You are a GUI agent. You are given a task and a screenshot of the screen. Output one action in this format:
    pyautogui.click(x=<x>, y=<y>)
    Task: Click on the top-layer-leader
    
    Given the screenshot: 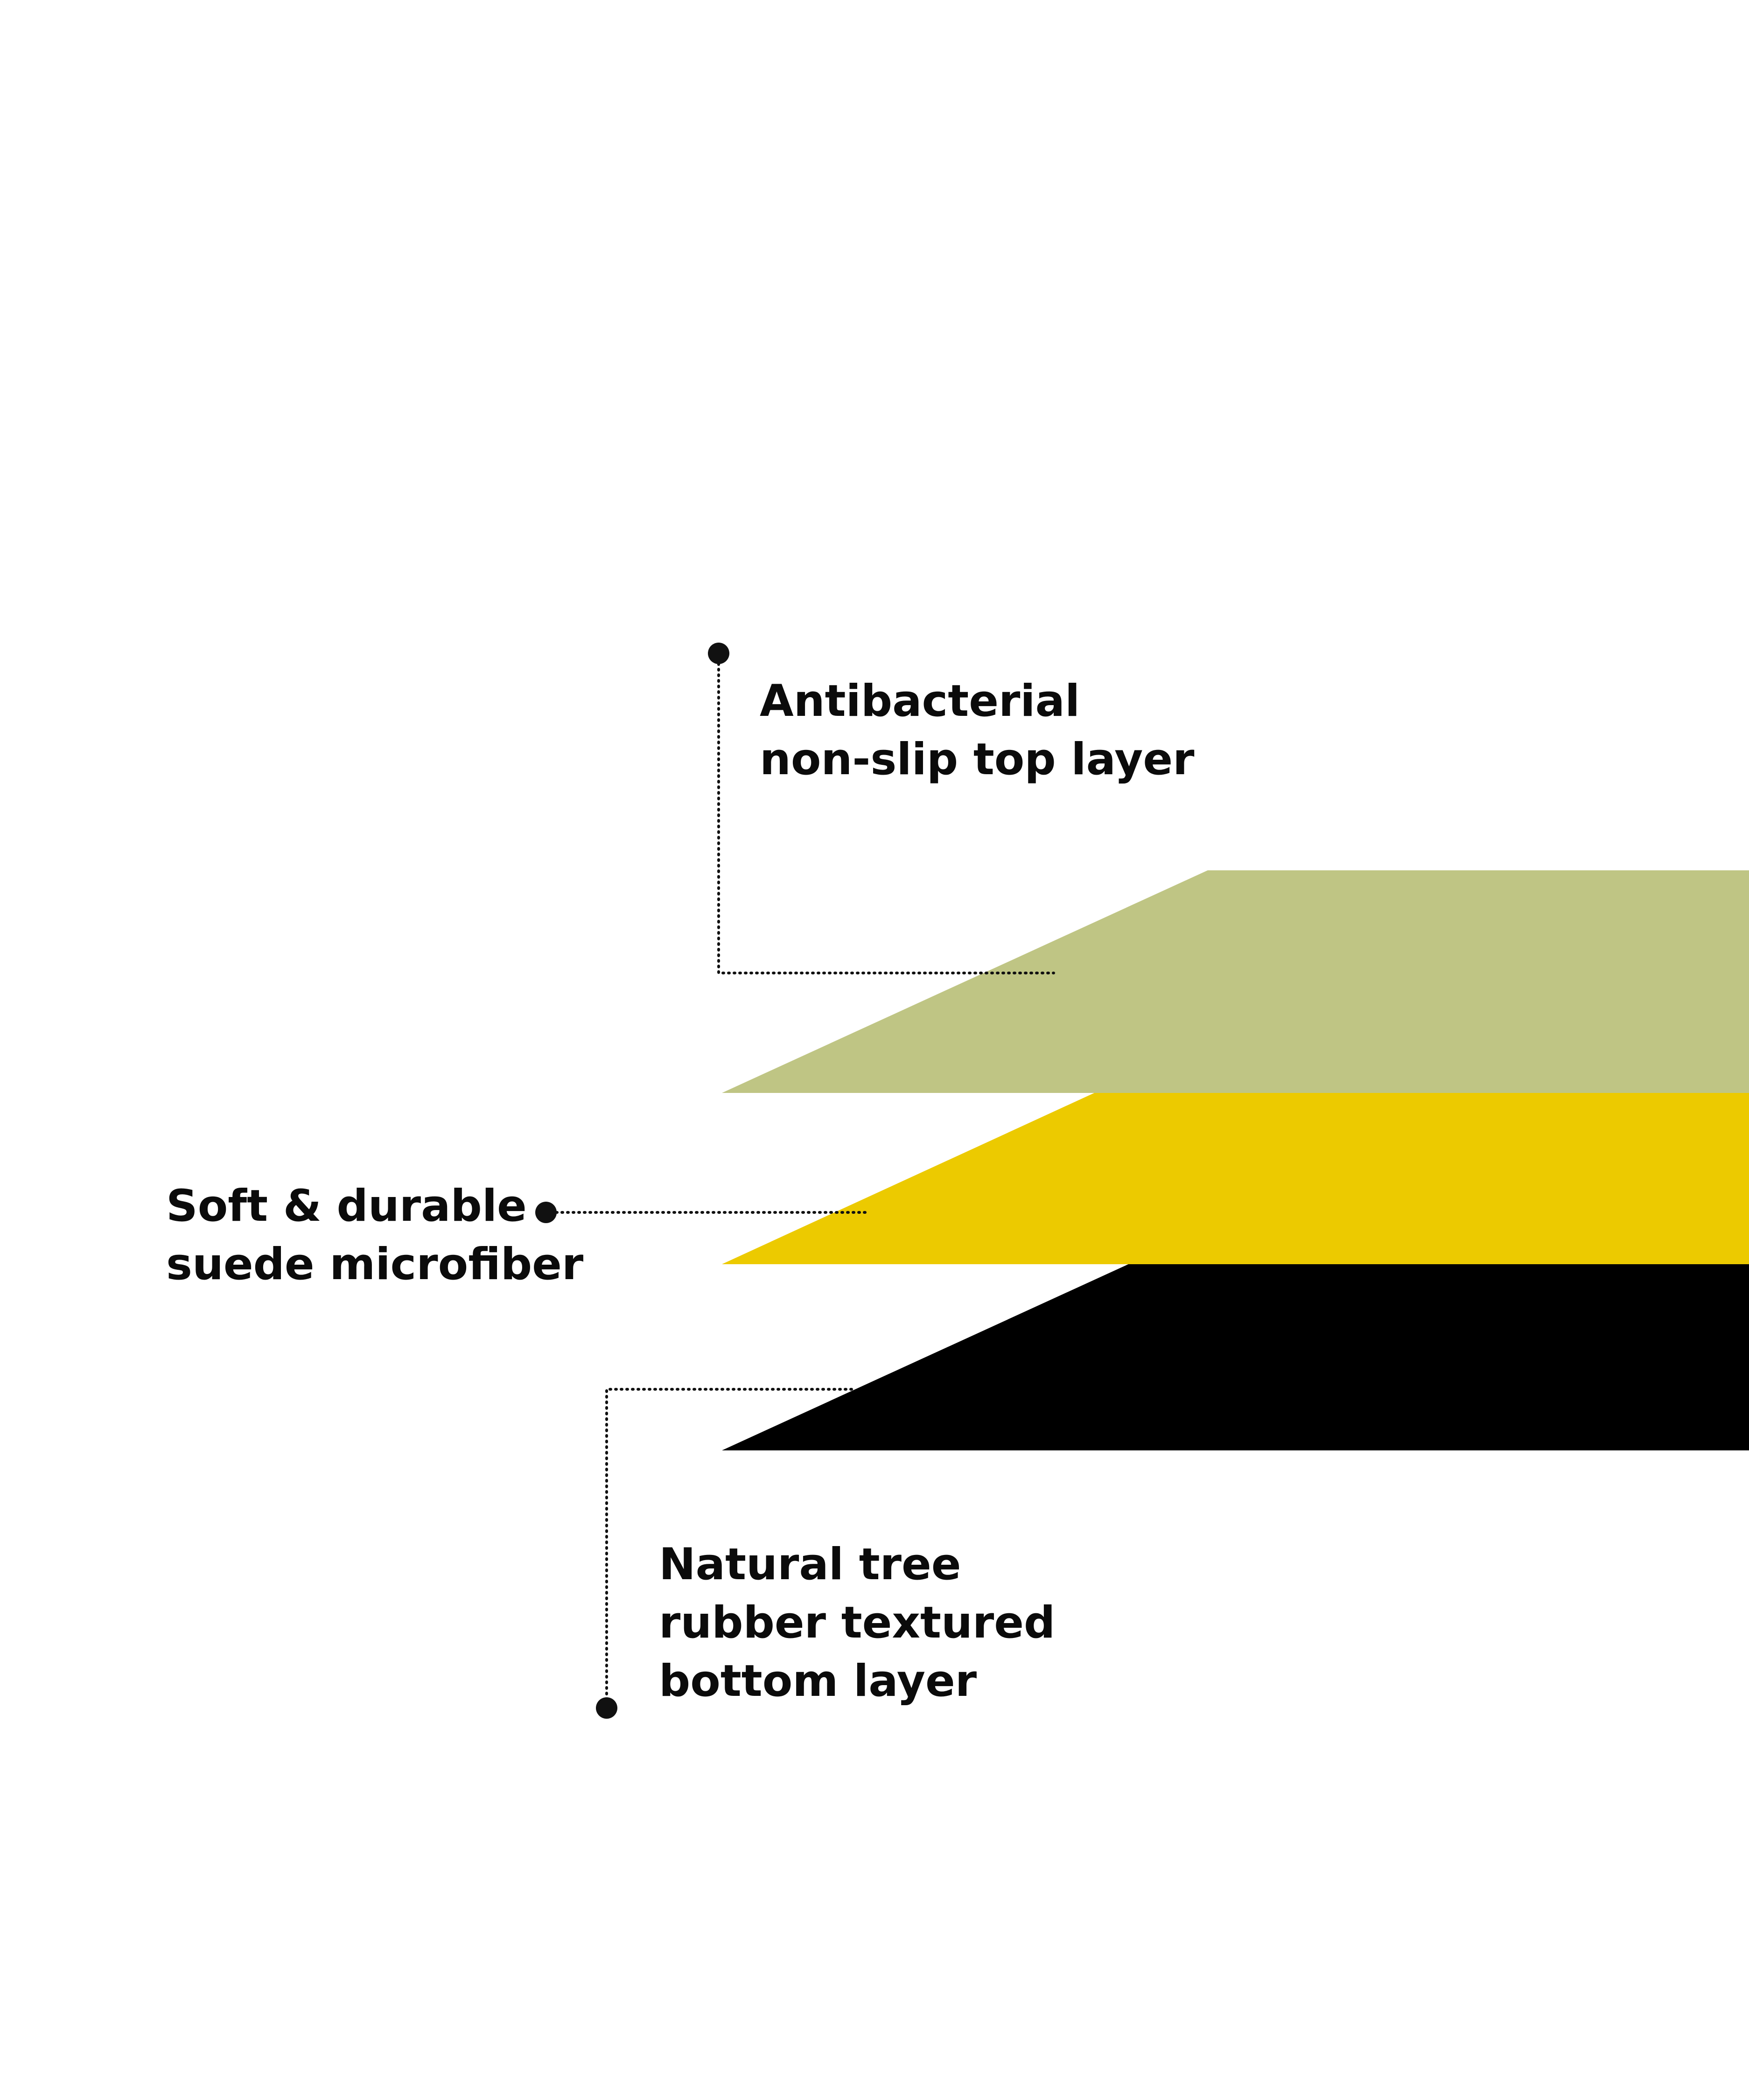 What is the action you would take?
    pyautogui.click(x=881, y=808)
    